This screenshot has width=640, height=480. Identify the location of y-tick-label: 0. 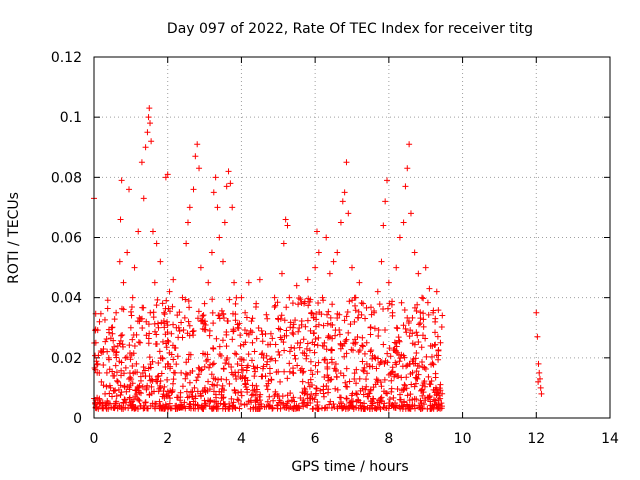
(77, 419).